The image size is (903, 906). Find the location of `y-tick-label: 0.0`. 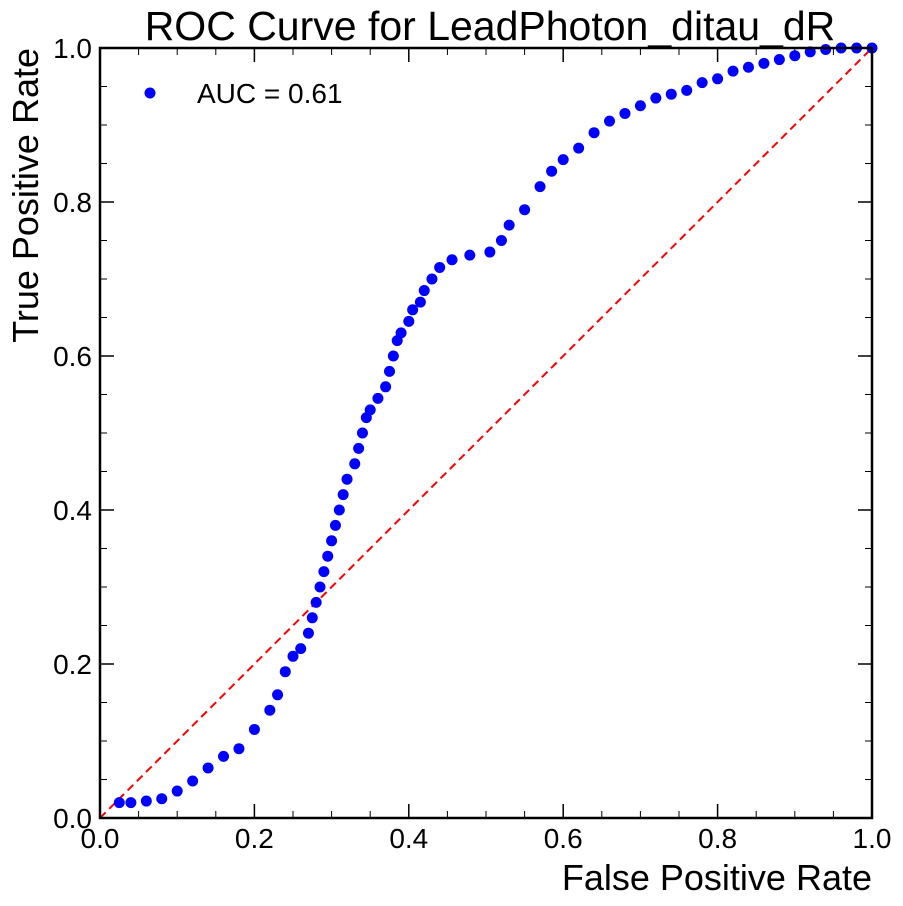

y-tick-label: 0.0 is located at coordinates (72, 818).